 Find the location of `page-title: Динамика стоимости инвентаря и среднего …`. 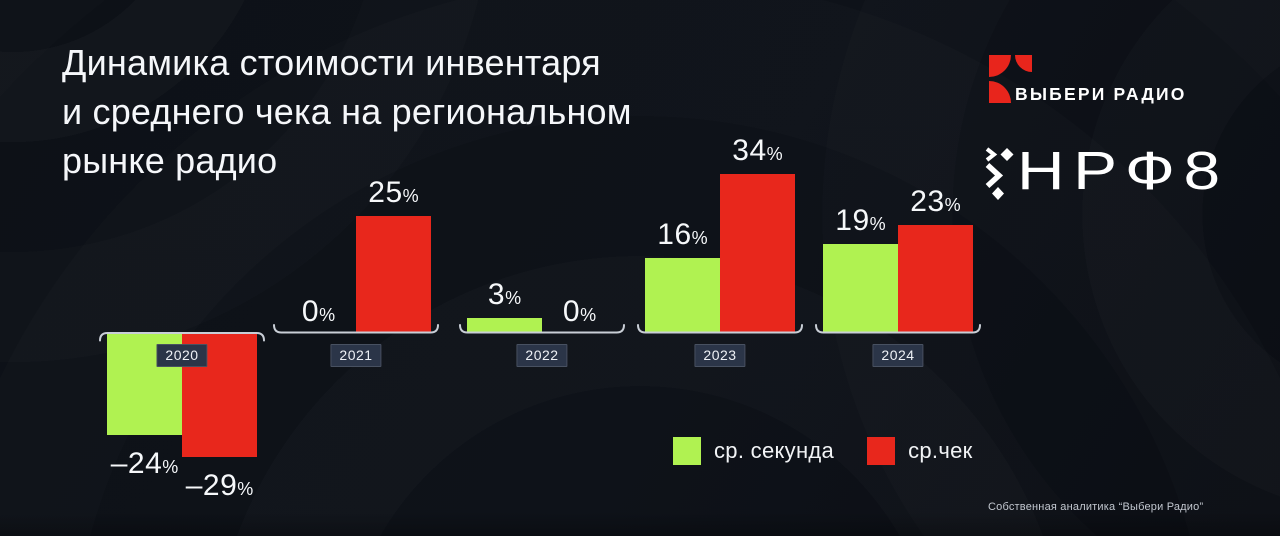

page-title: Динамика стоимости инвентаря и среднего … is located at coordinates (347, 111).